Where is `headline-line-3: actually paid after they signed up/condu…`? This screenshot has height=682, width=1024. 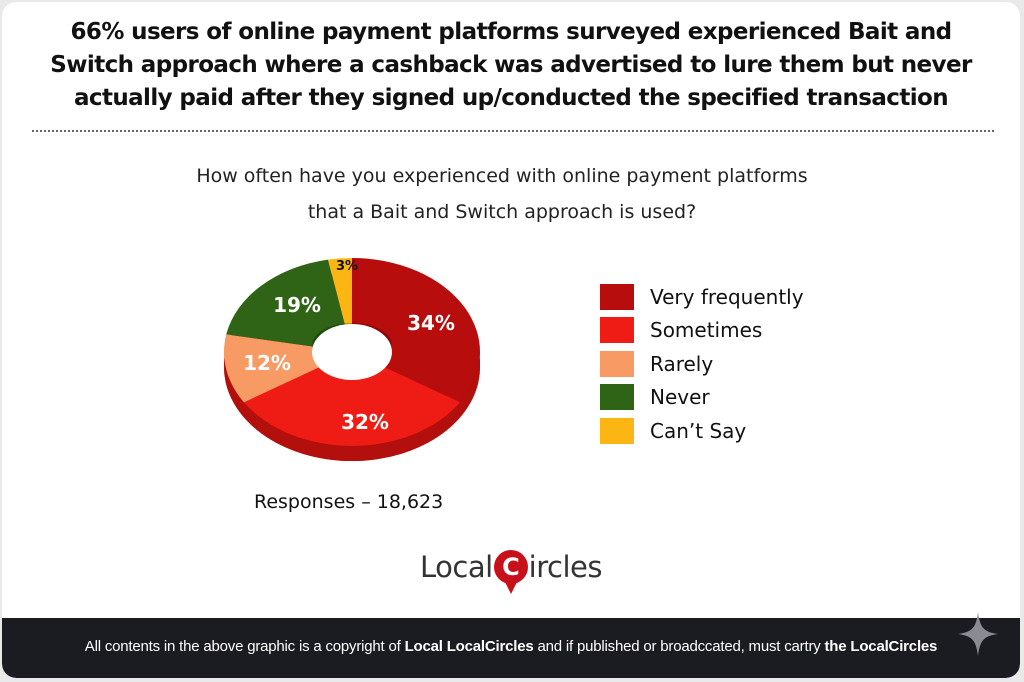
headline-line-3: actually paid after they signed up/condu… is located at coordinates (511, 98).